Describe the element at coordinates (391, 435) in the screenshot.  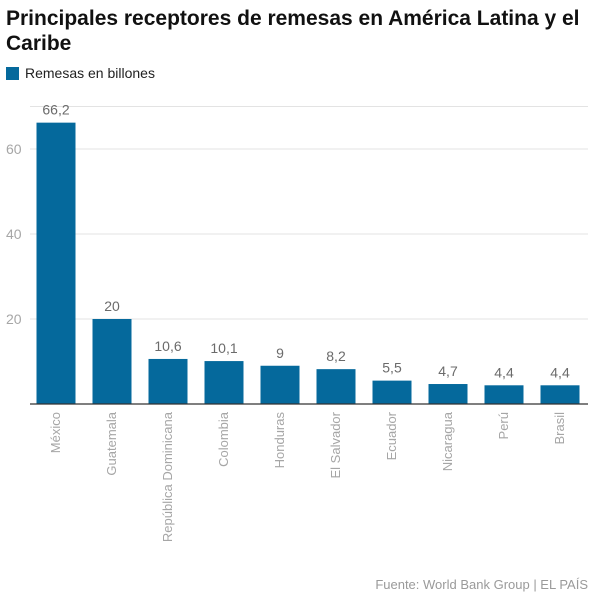
I see `x-tick-label: Ecuador` at that location.